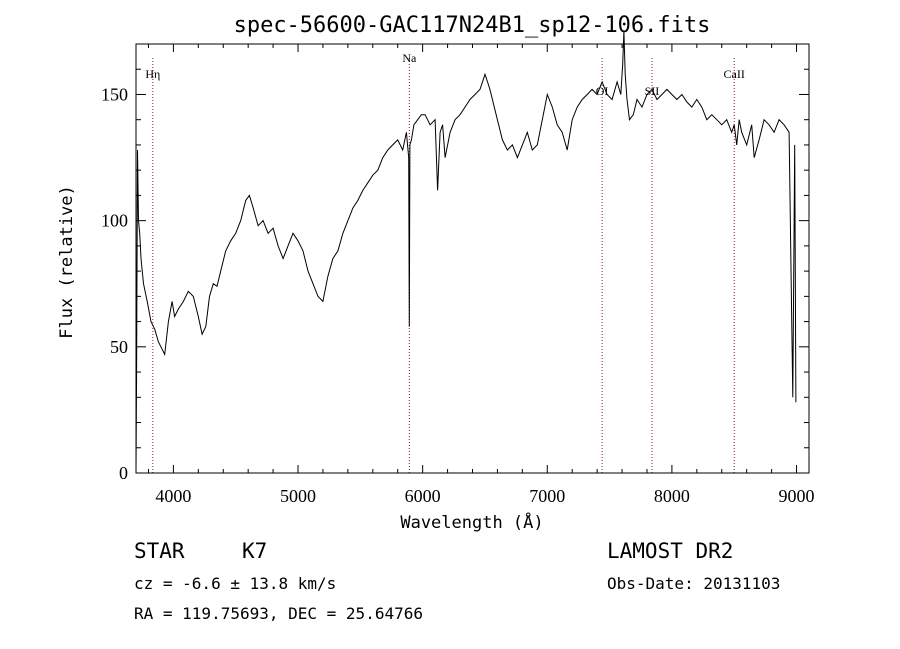  Describe the element at coordinates (159, 551) in the screenshot. I see `object-class: STAR` at that location.